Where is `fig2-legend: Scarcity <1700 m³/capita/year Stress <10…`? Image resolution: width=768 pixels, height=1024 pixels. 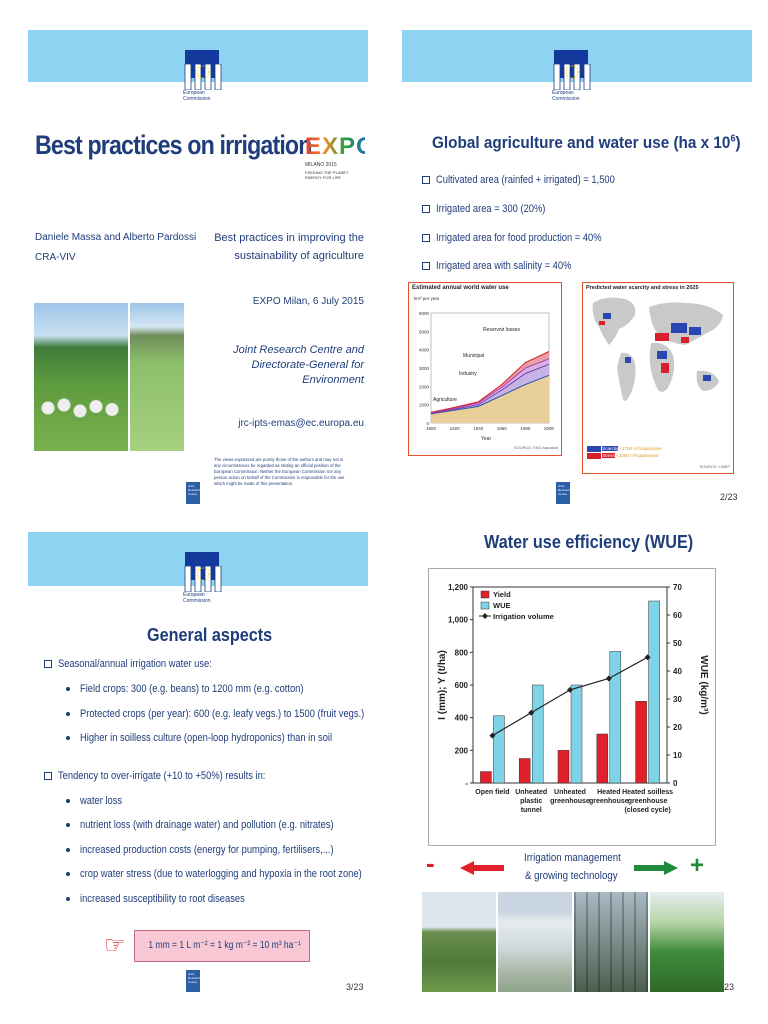
fig2-legend: Scarcity <1700 m³/capita/year Stress <10… is located at coordinates (624, 452).